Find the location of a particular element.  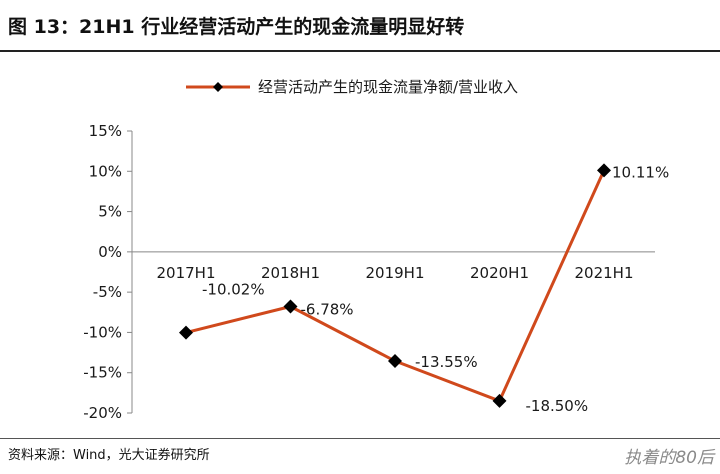

data-label: -10.02% is located at coordinates (233, 290).